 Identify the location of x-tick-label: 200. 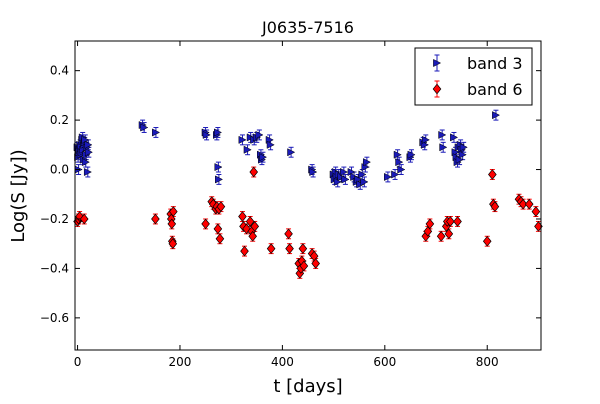
(180, 362).